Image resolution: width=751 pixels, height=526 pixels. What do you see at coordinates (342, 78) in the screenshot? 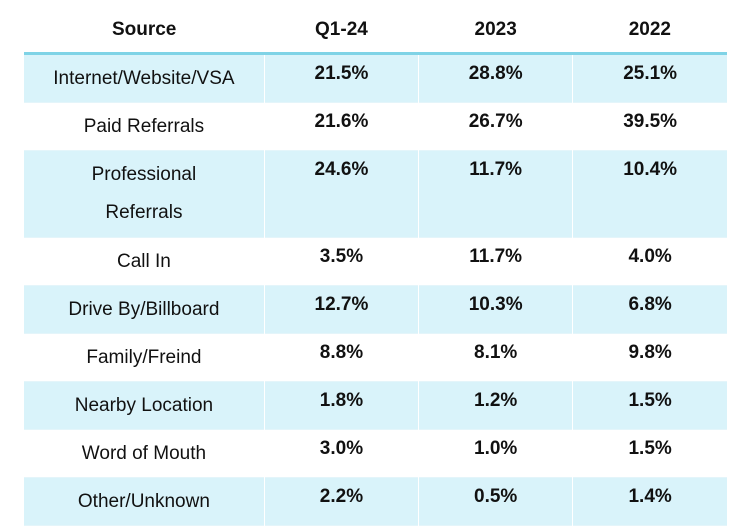
I see `q1-24-cell: 21.5%` at bounding box center [342, 78].